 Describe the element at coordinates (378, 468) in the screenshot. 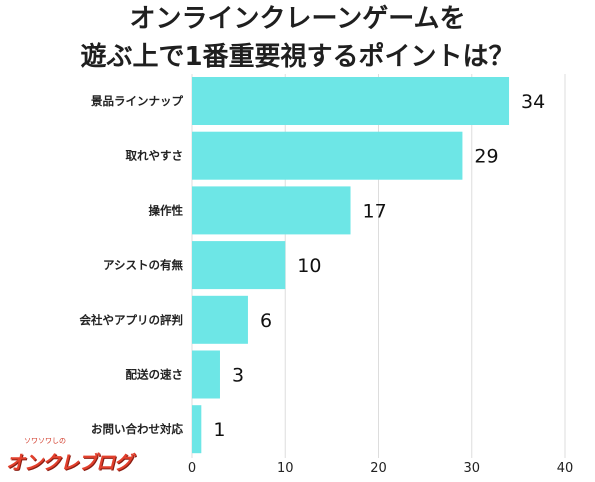

I see `x-tick-label: 20` at that location.